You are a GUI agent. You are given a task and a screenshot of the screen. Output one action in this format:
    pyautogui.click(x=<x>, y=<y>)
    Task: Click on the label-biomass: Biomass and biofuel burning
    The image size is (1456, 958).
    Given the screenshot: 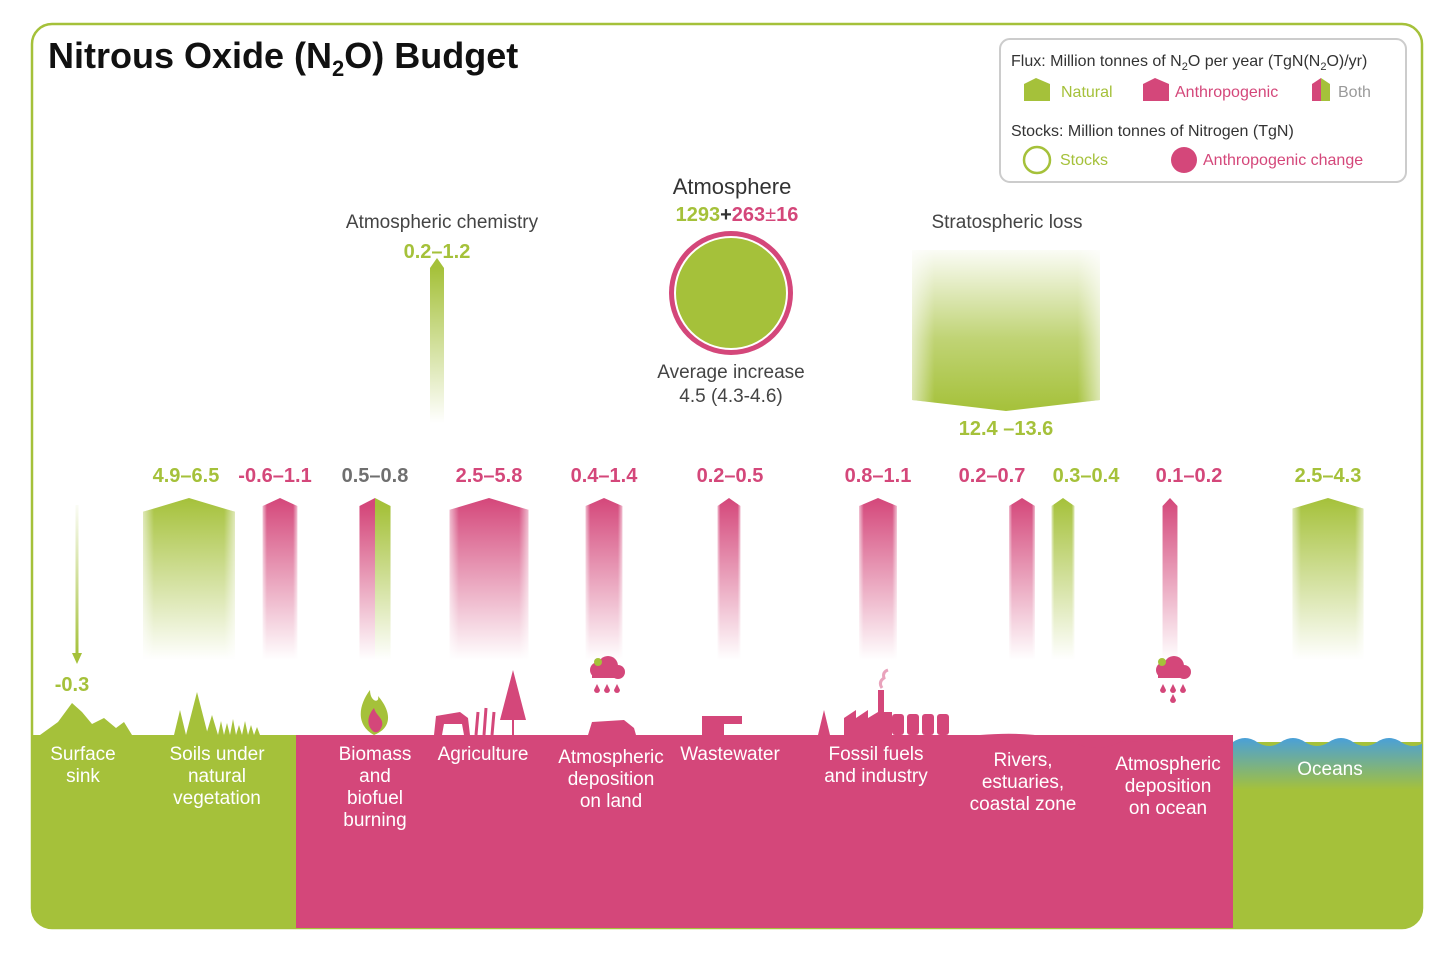 What is the action you would take?
    pyautogui.click(x=375, y=787)
    